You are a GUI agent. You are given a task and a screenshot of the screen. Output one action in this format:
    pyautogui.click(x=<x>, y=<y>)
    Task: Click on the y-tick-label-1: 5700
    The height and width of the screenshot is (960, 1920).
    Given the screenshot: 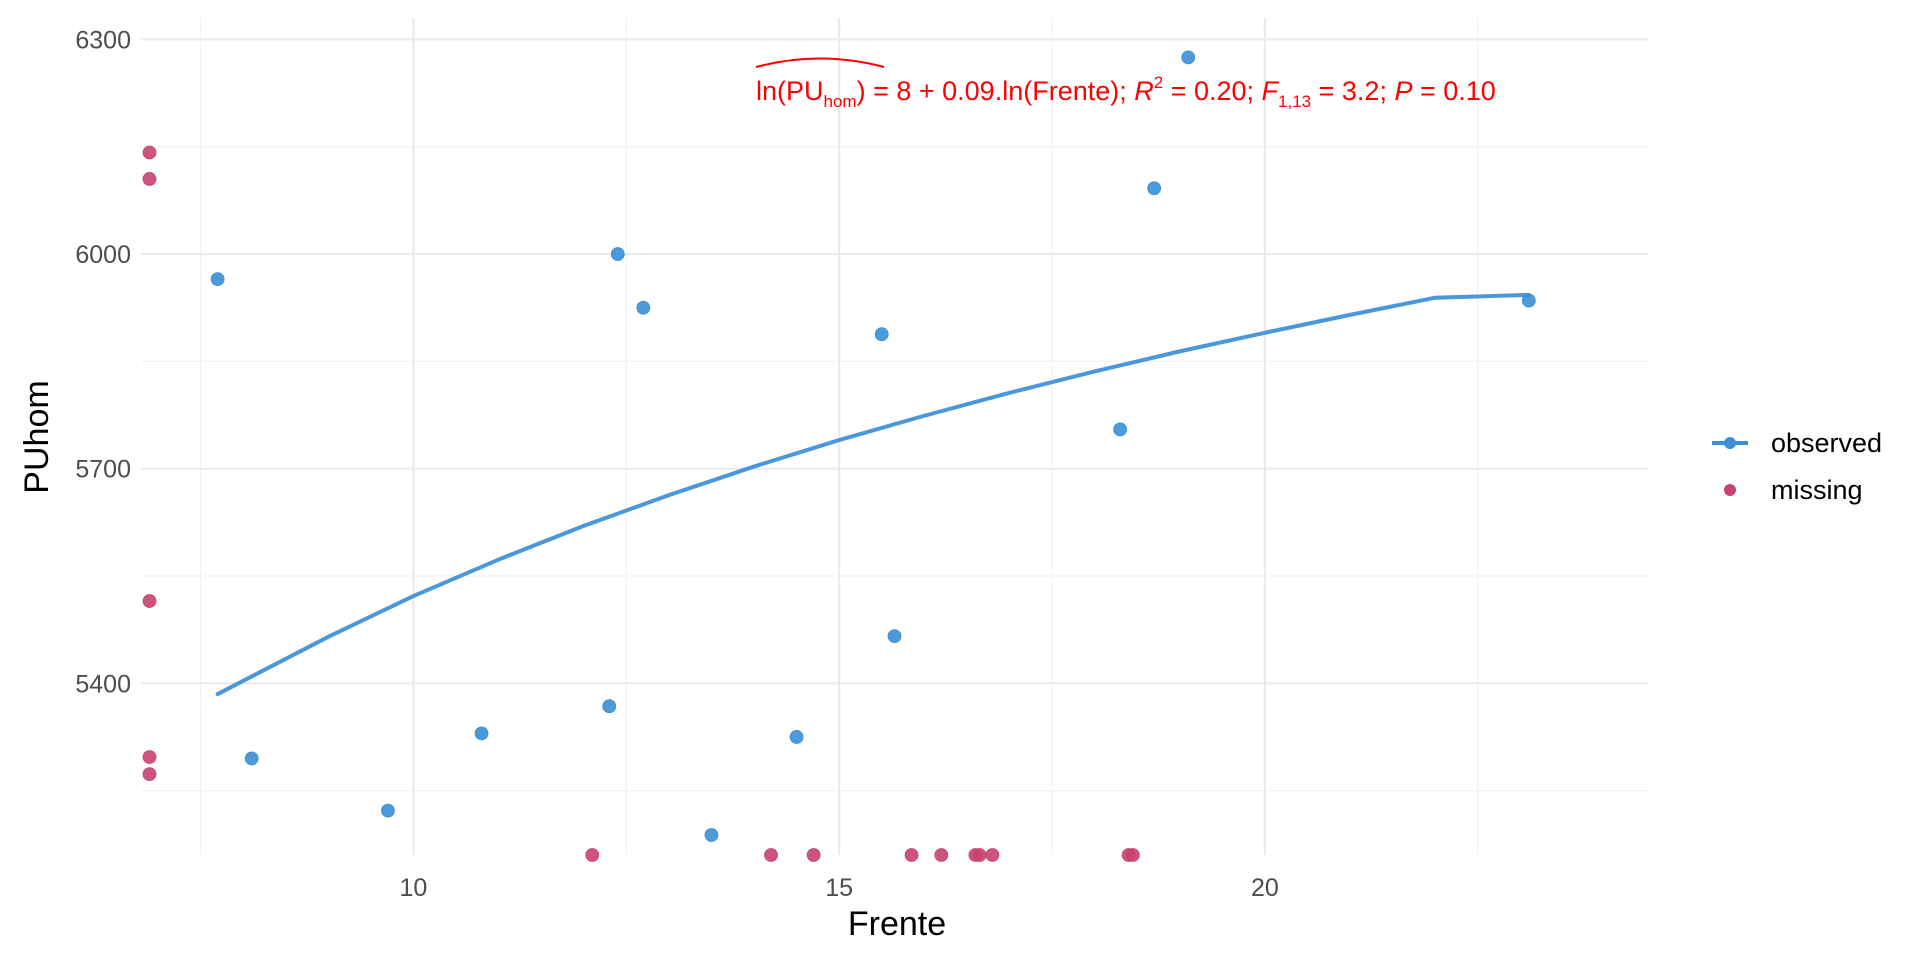 What is the action you would take?
    pyautogui.click(x=103, y=470)
    